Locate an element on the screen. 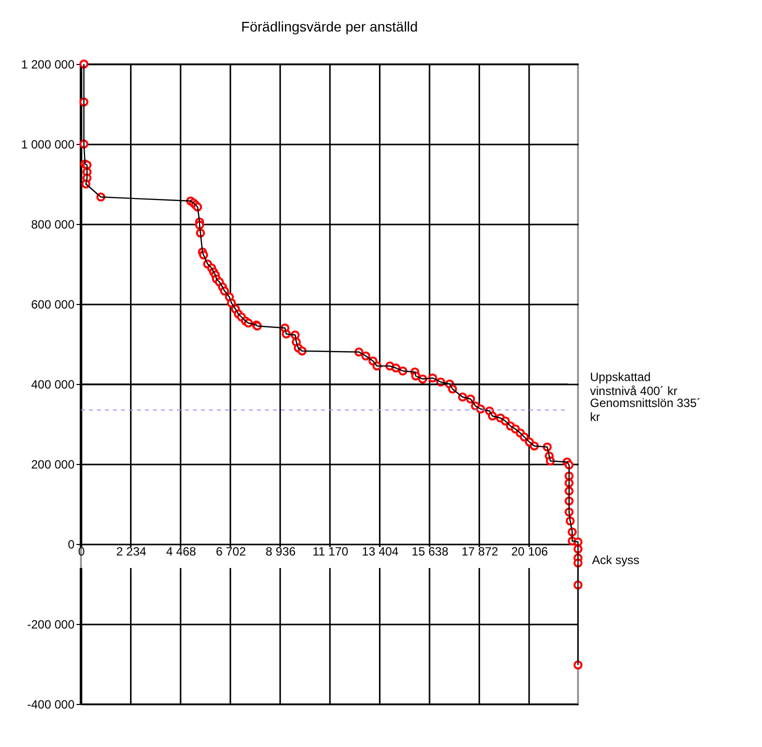 Image resolution: width=762 pixels, height=747 pixels. y-tick-label: 200 000 is located at coordinates (53, 465).